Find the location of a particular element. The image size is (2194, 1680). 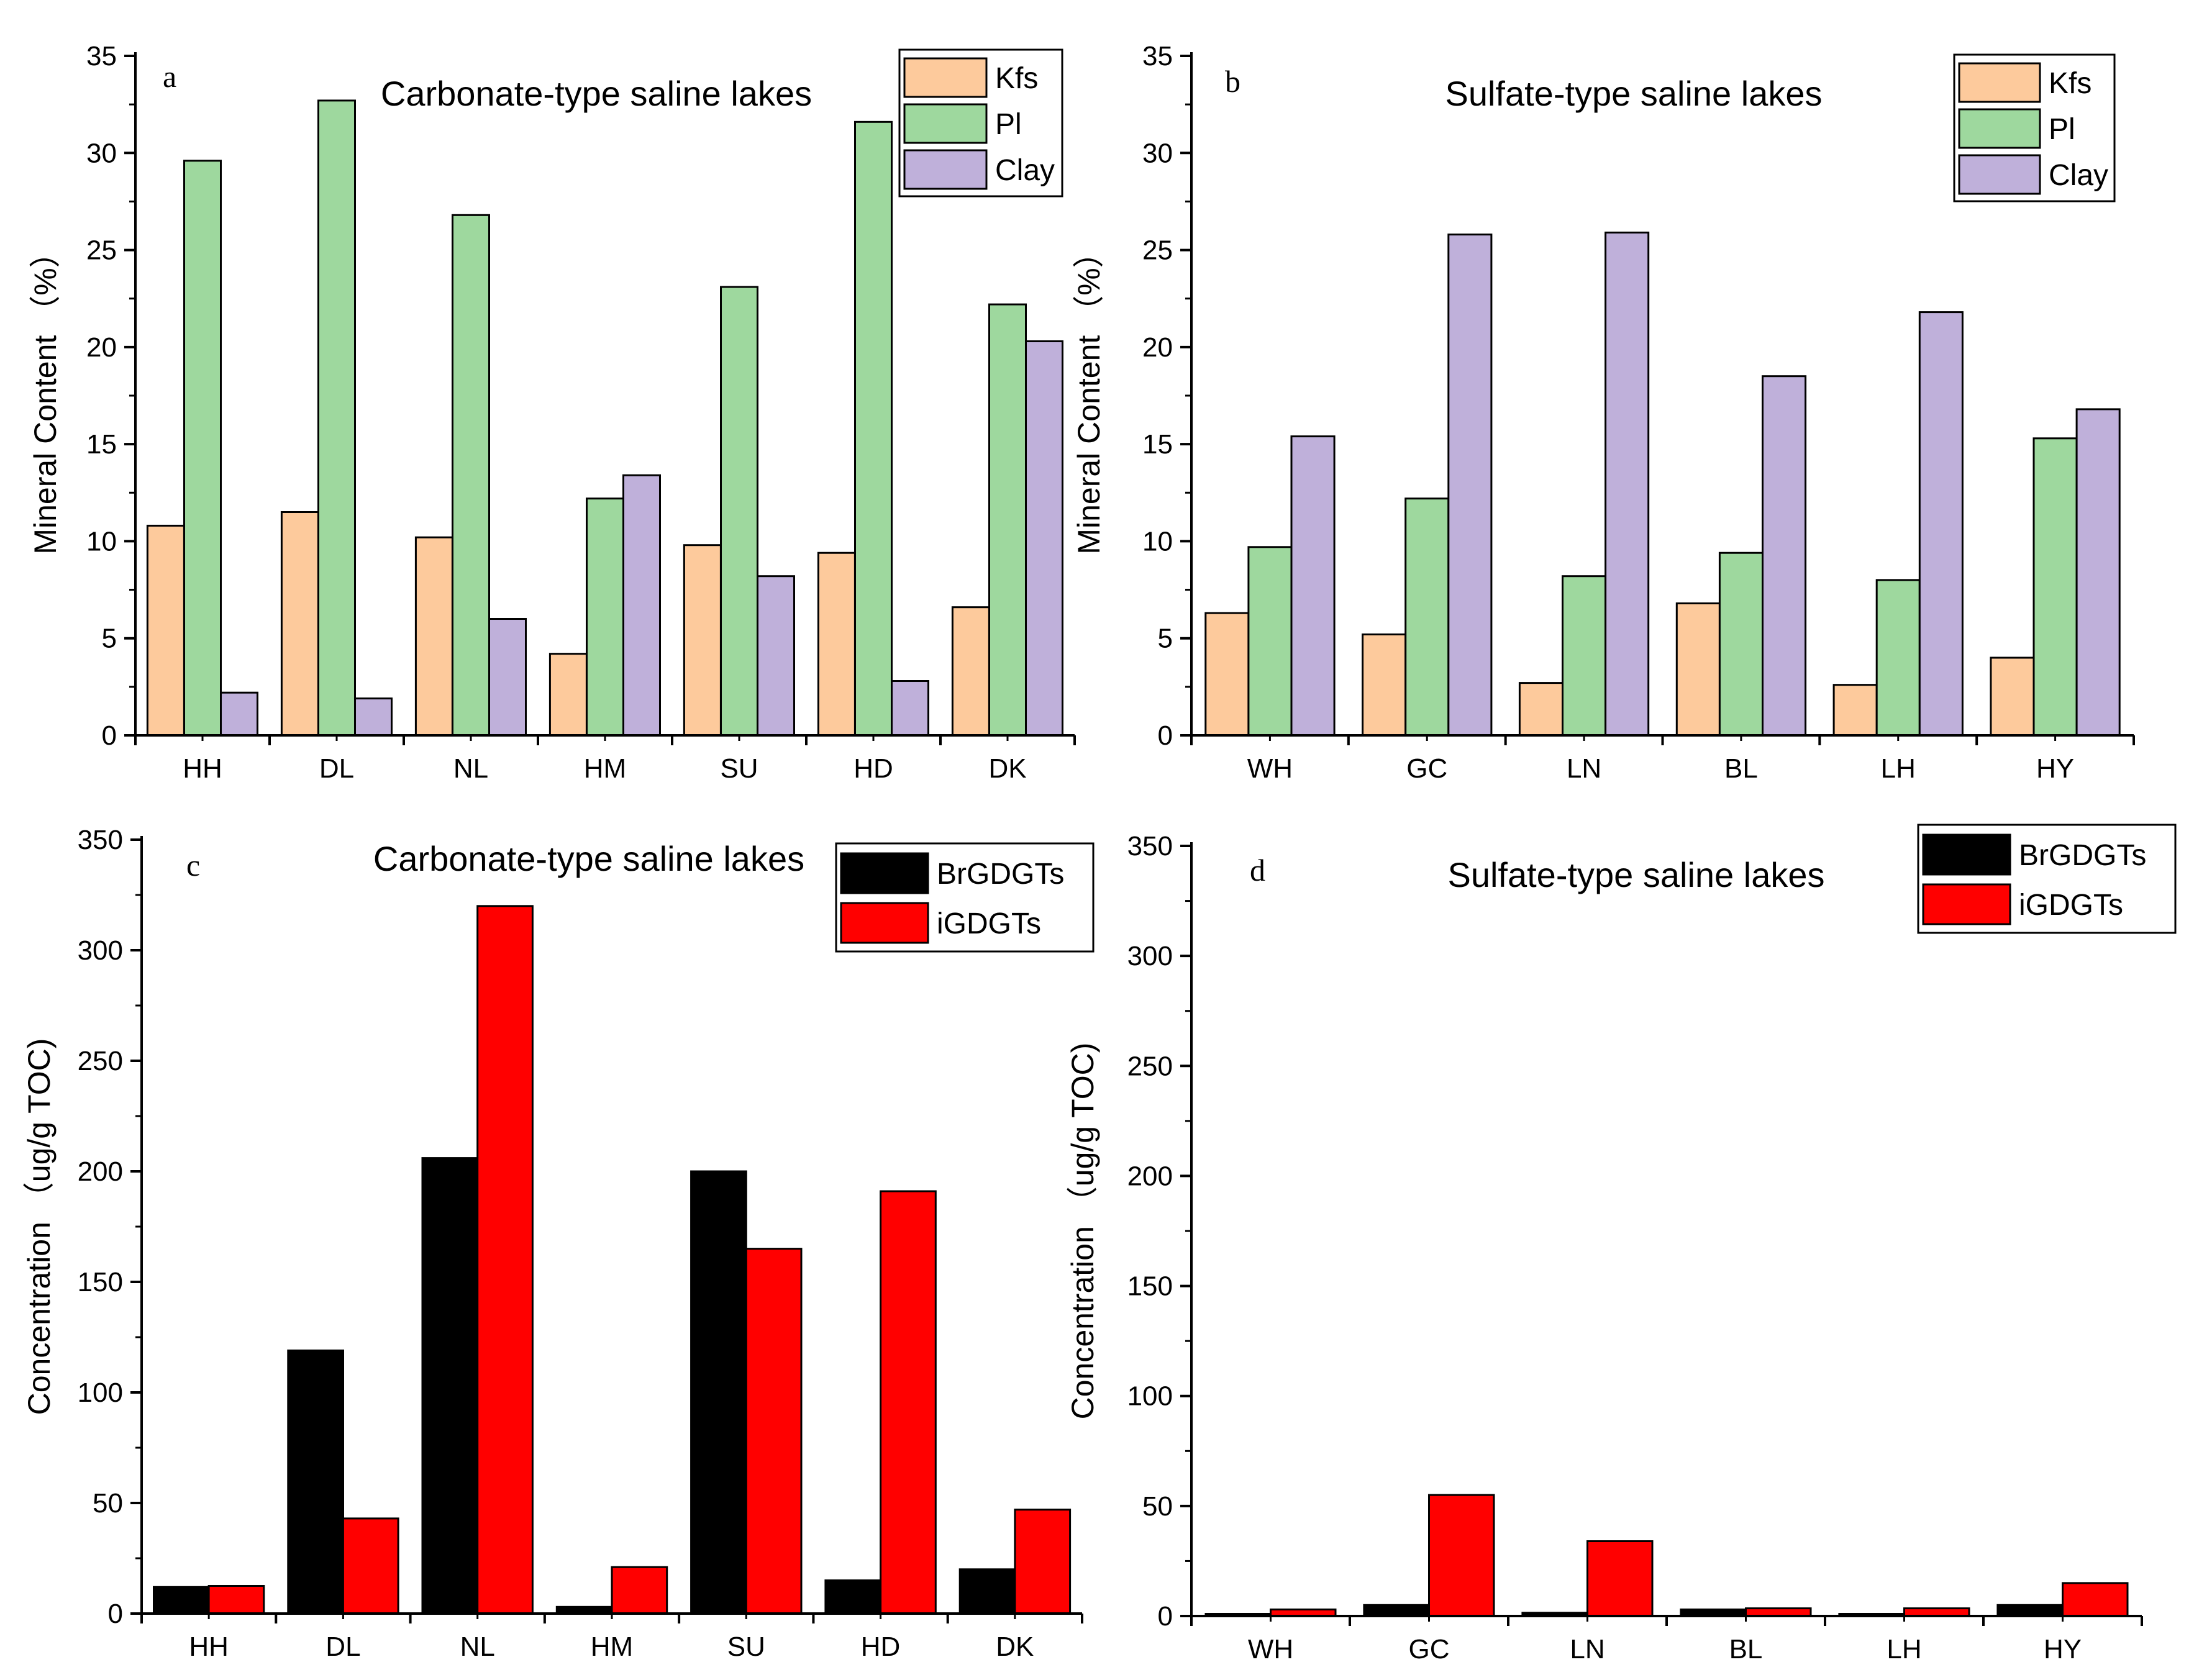

legend-label: Clay is located at coordinates (2078, 175).